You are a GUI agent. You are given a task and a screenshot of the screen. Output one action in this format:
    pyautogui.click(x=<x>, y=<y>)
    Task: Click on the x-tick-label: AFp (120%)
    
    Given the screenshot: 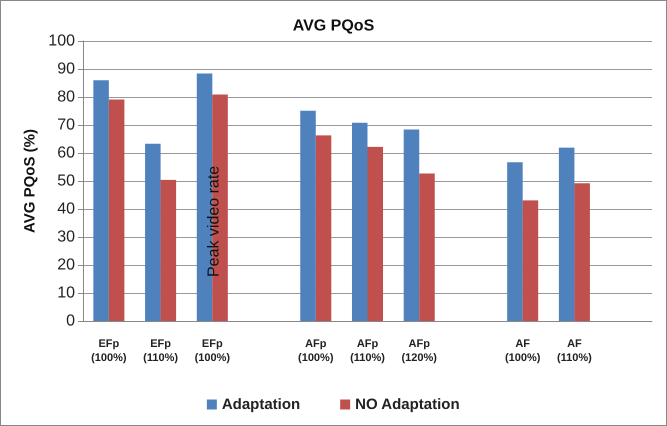 What is the action you would take?
    pyautogui.click(x=419, y=351)
    